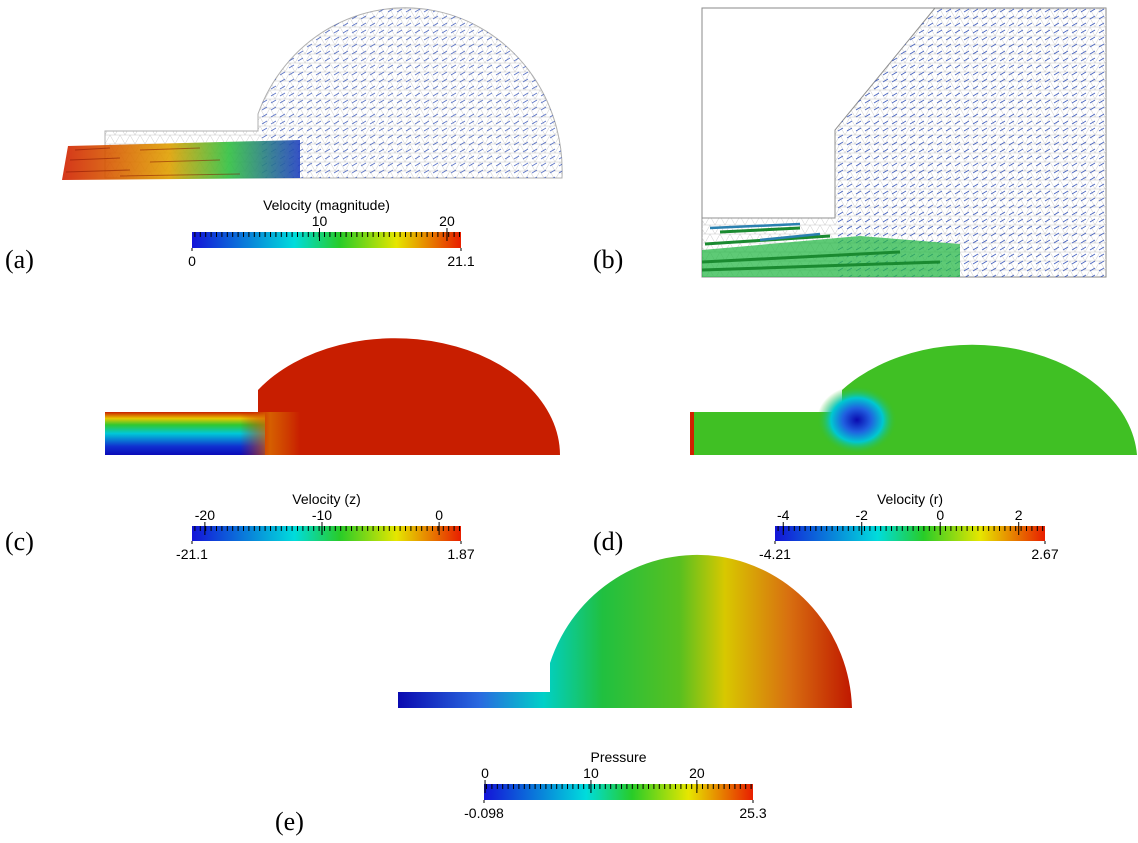  Describe the element at coordinates (205, 515) in the screenshot. I see `colorbar-tick-label: -20` at that location.